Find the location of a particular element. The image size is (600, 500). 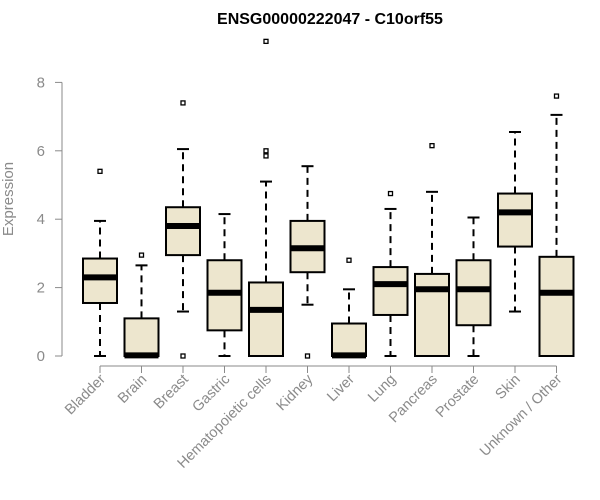

box-pancreas is located at coordinates (432, 250).